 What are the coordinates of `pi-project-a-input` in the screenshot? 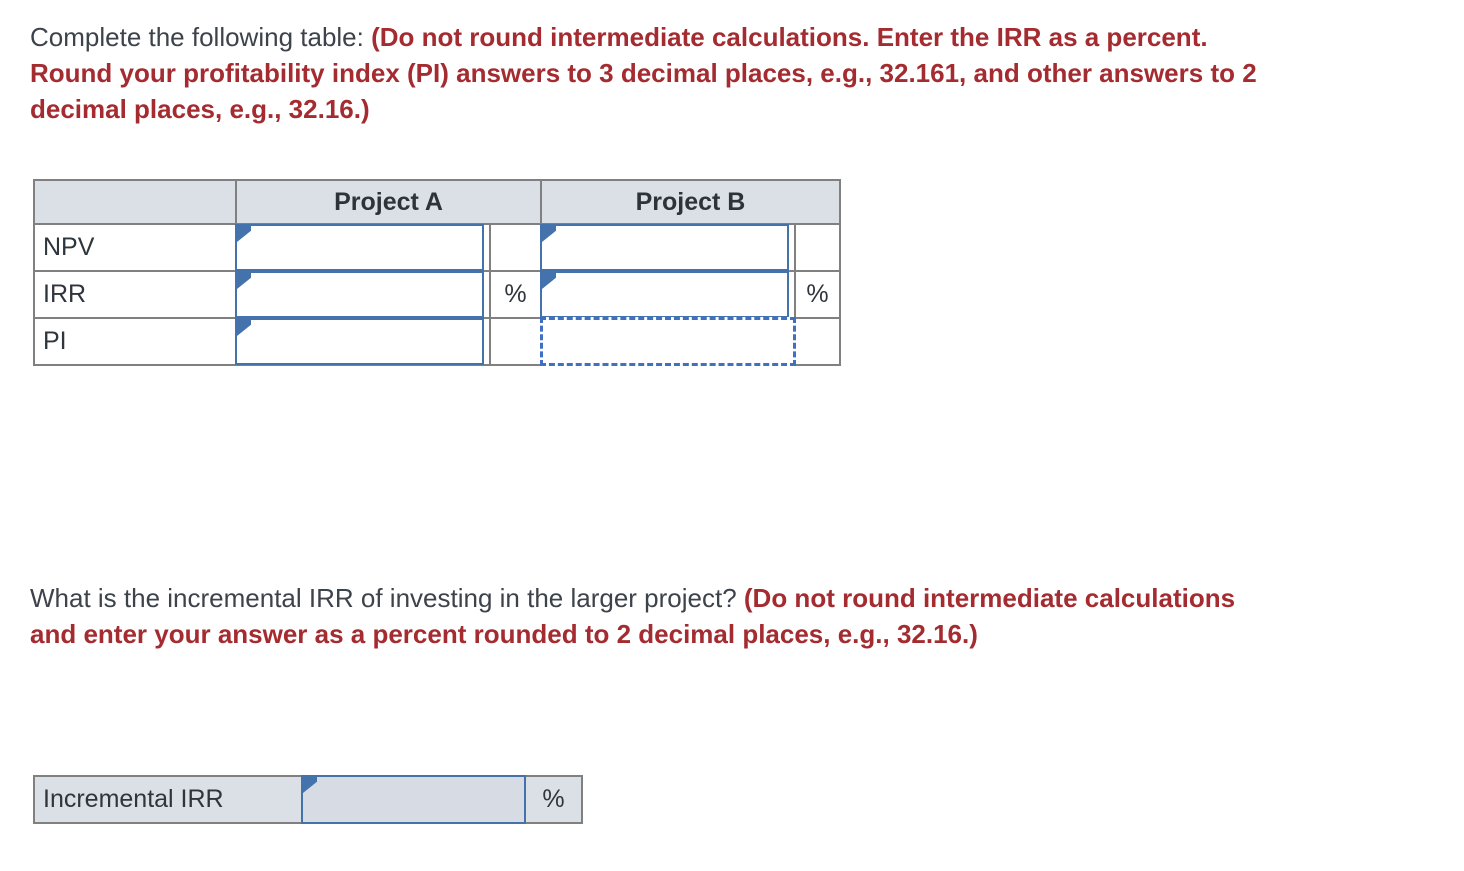 It's located at (359, 341).